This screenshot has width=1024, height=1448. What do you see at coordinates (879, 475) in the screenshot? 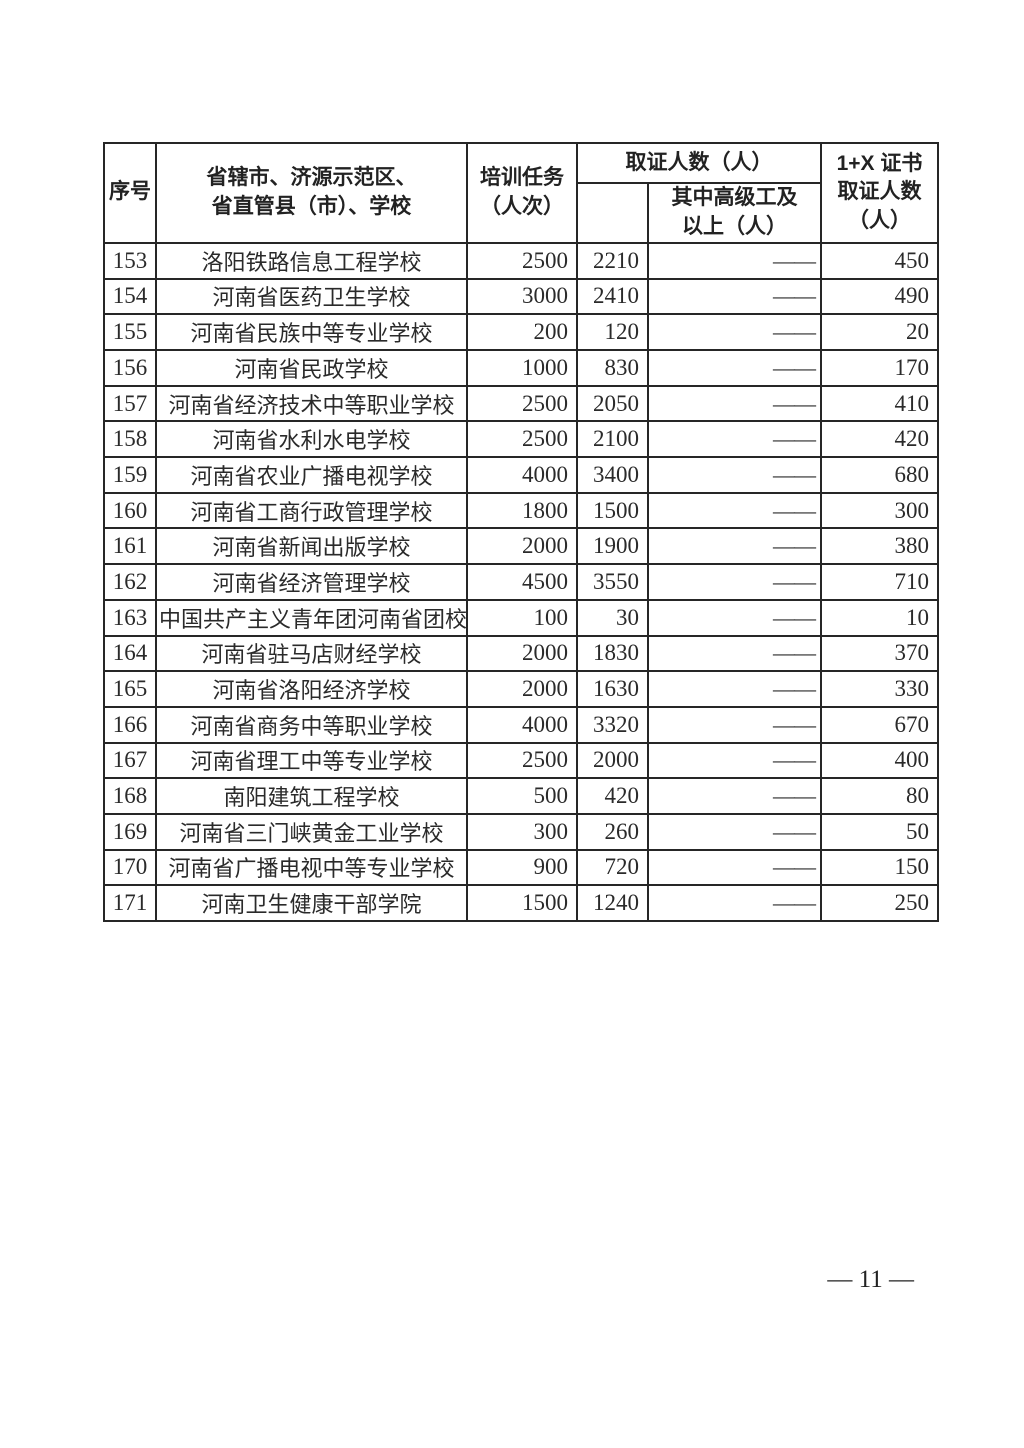
I see `cell-1x-cert-count: 680` at bounding box center [879, 475].